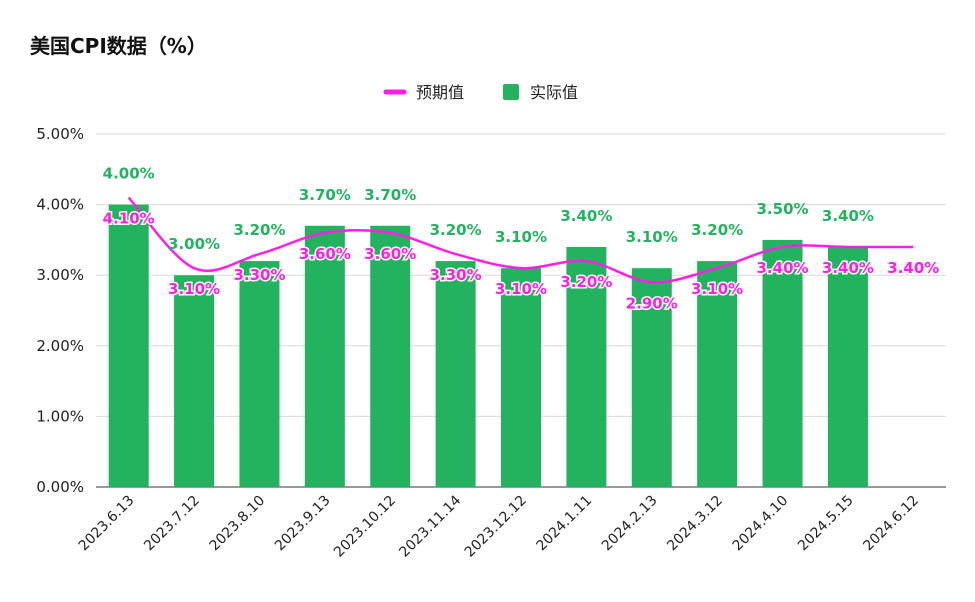 The height and width of the screenshot is (602, 975). Describe the element at coordinates (60, 487) in the screenshot. I see `y-tick-label: 0.00%` at that location.